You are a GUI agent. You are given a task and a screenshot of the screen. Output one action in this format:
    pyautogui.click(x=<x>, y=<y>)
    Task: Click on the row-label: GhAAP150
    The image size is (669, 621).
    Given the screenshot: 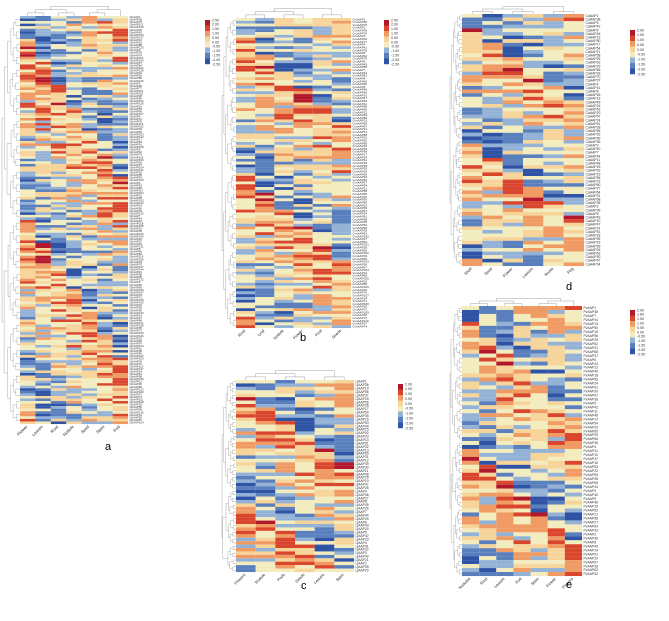 What is the action you would take?
    pyautogui.click(x=137, y=60)
    